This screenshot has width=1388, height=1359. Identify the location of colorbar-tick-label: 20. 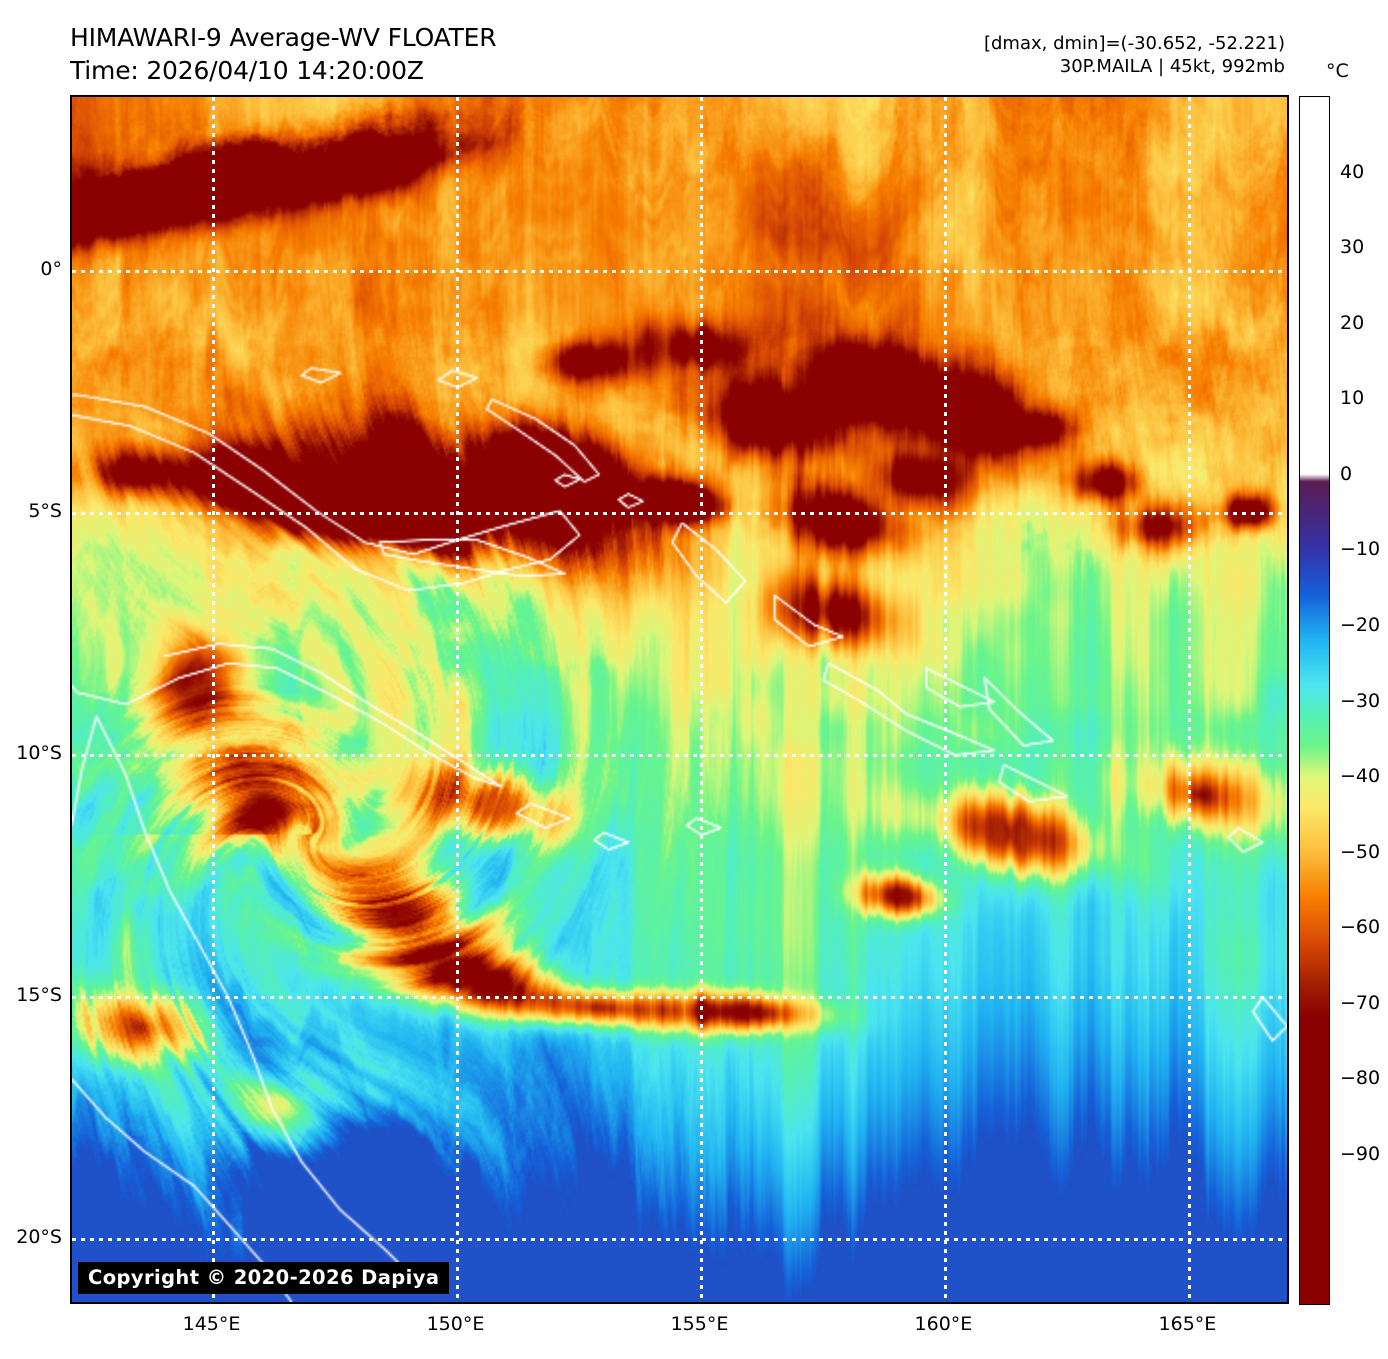
(1352, 322).